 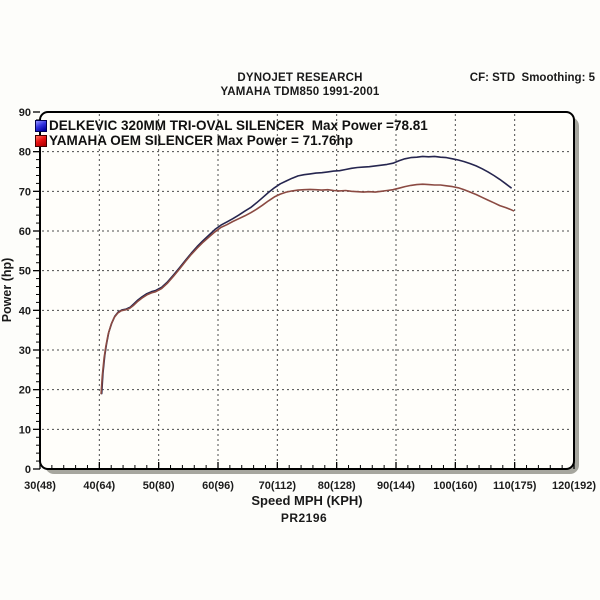 I want to click on x-tick-label: 80(128), so click(x=337, y=486).